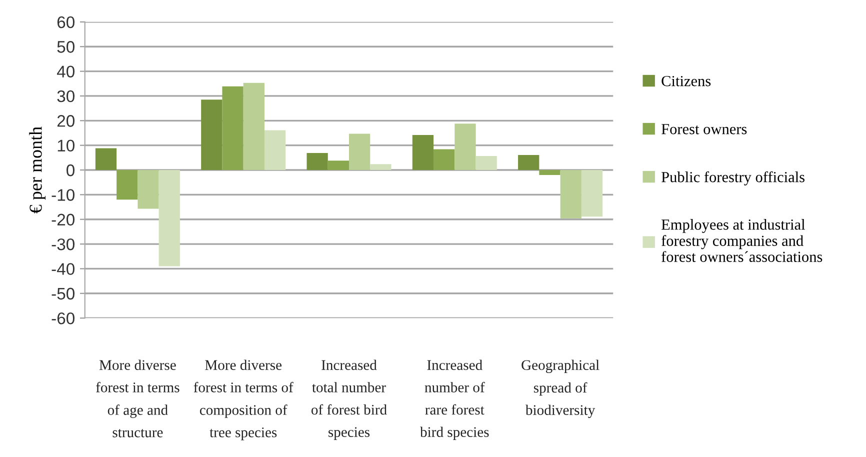  Describe the element at coordinates (704, 129) in the screenshot. I see `legend-label: Forest owners` at that location.